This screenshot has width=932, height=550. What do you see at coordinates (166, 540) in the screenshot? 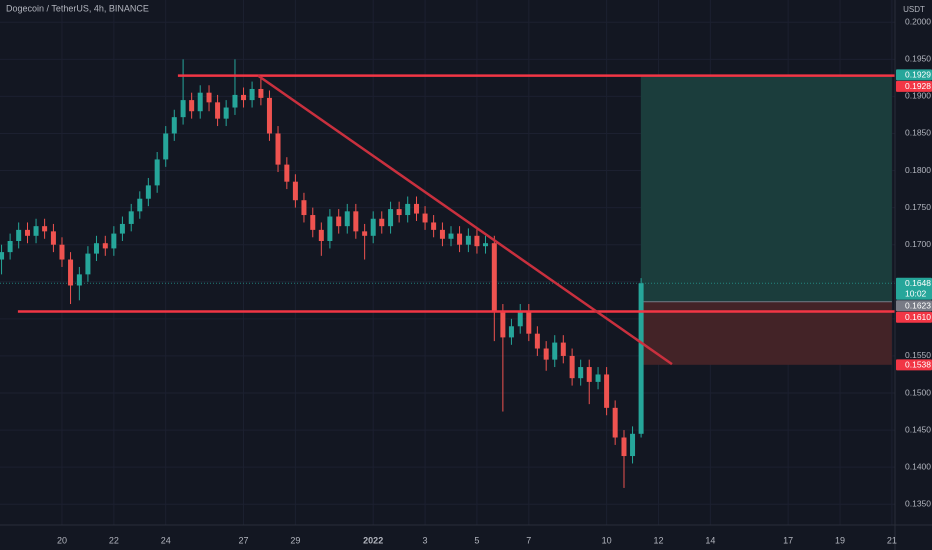
I see `x-tick-label: 24` at bounding box center [166, 540].